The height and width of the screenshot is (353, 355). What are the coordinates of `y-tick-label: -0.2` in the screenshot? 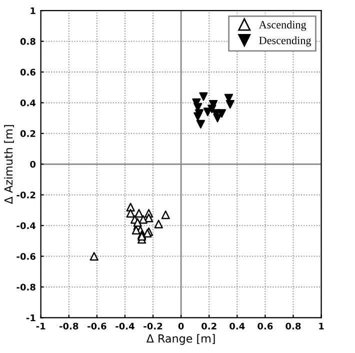 It's located at (26, 195).